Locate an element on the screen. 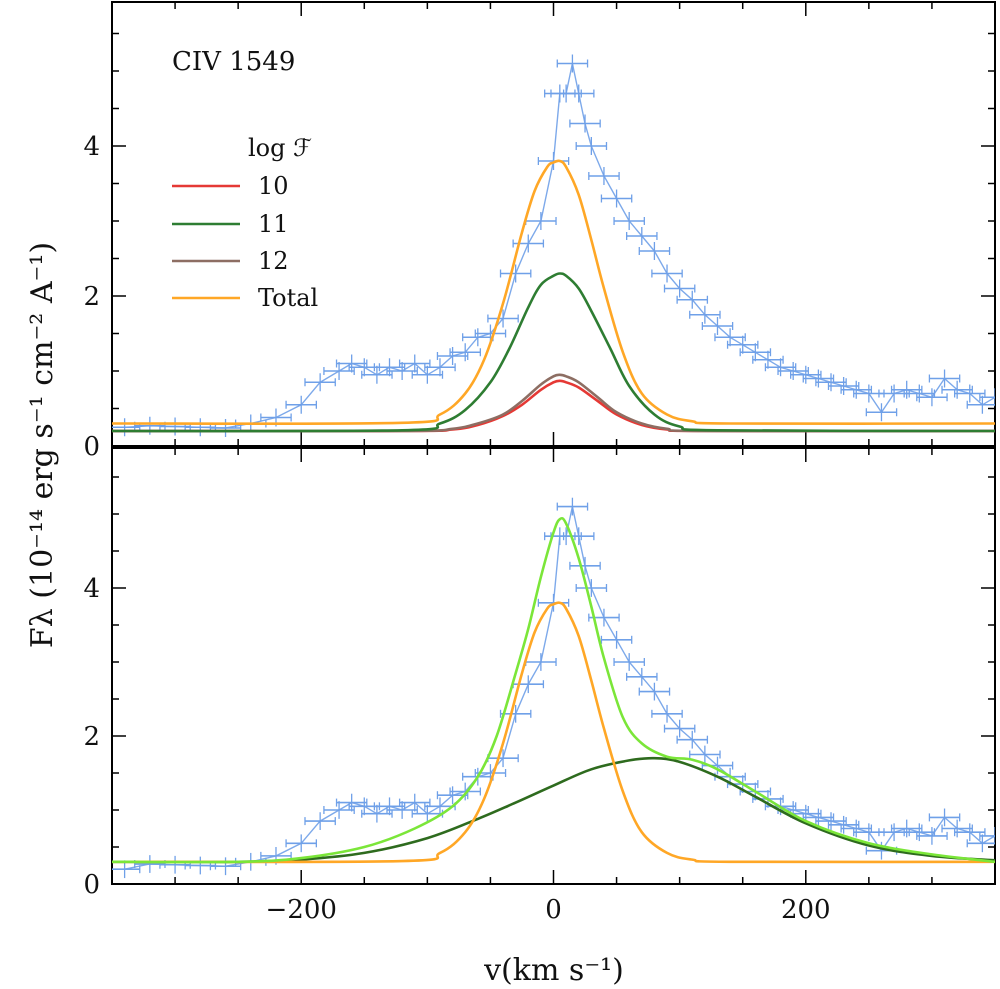 The height and width of the screenshot is (989, 1000). y-axis-title: Fλ (10⁻¹⁴ erg s⁻¹ cm⁻² A⁻¹) is located at coordinates (42, 445).